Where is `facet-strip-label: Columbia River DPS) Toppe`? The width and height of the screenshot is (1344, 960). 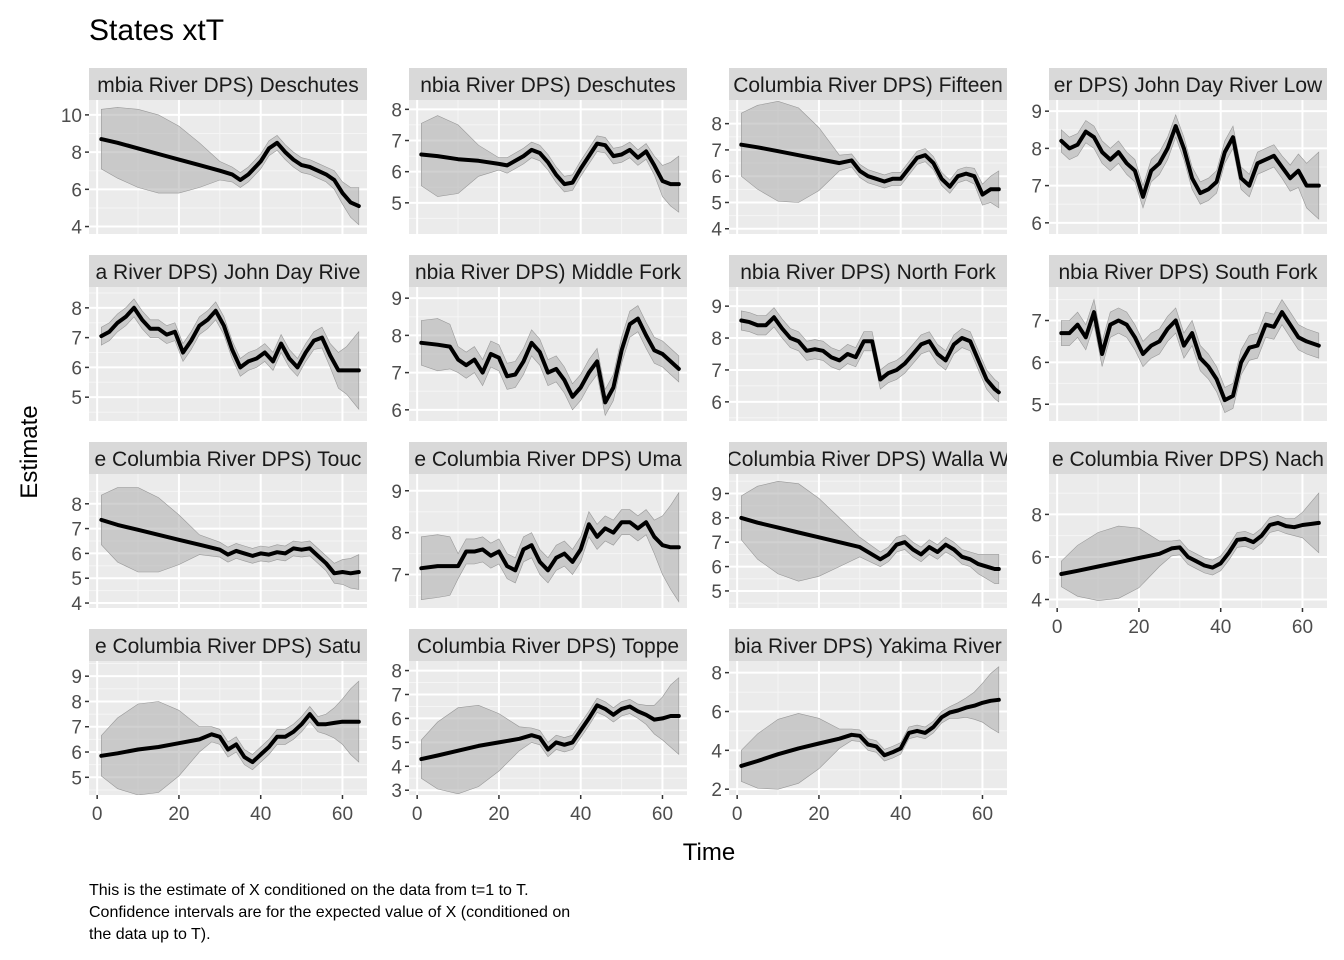
facet-strip-label: Columbia River DPS) Toppe is located at coordinates (548, 646).